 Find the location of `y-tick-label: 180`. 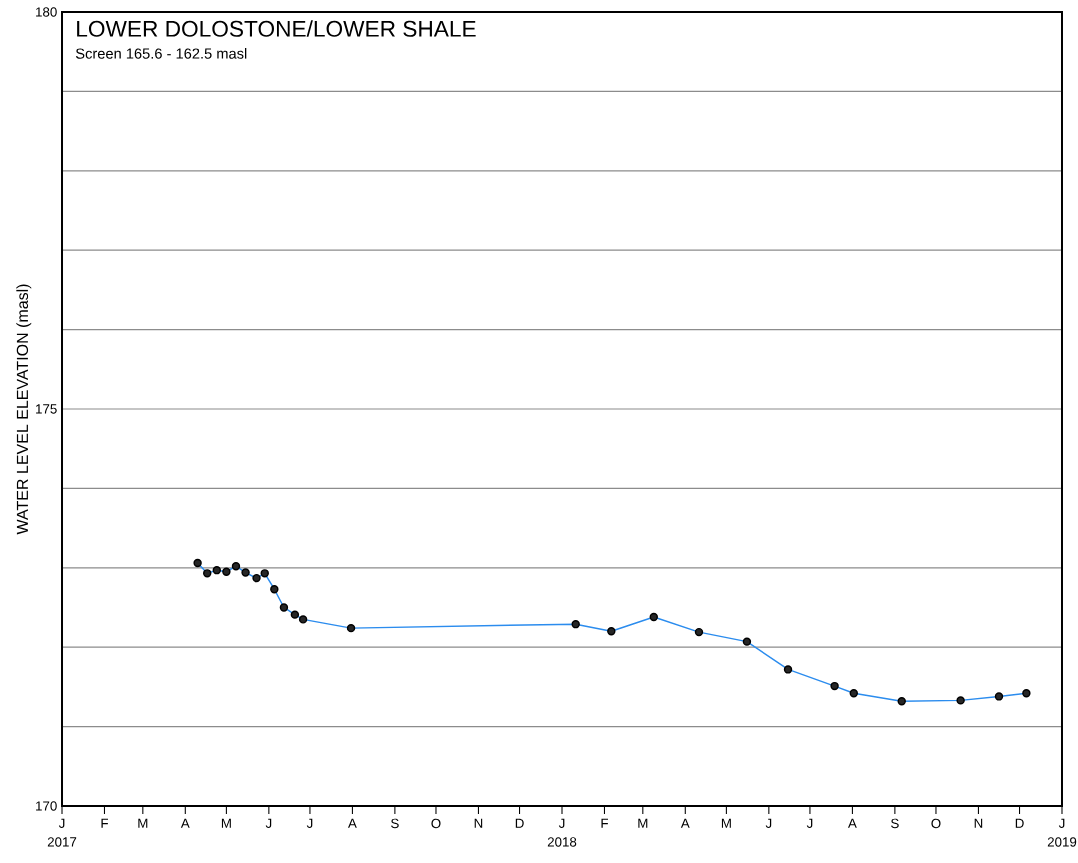

y-tick-label: 180 is located at coordinates (46, 12).